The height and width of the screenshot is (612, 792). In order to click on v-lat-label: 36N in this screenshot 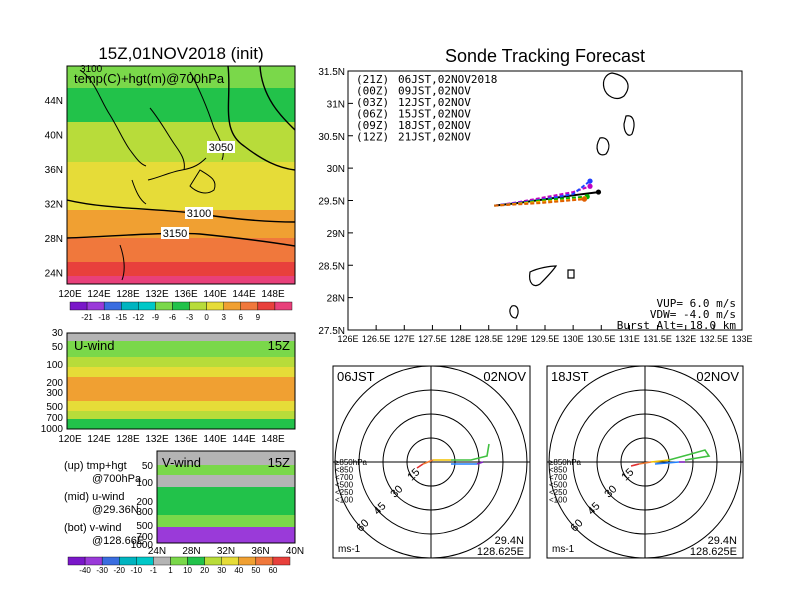, I will do `click(260, 551)`.